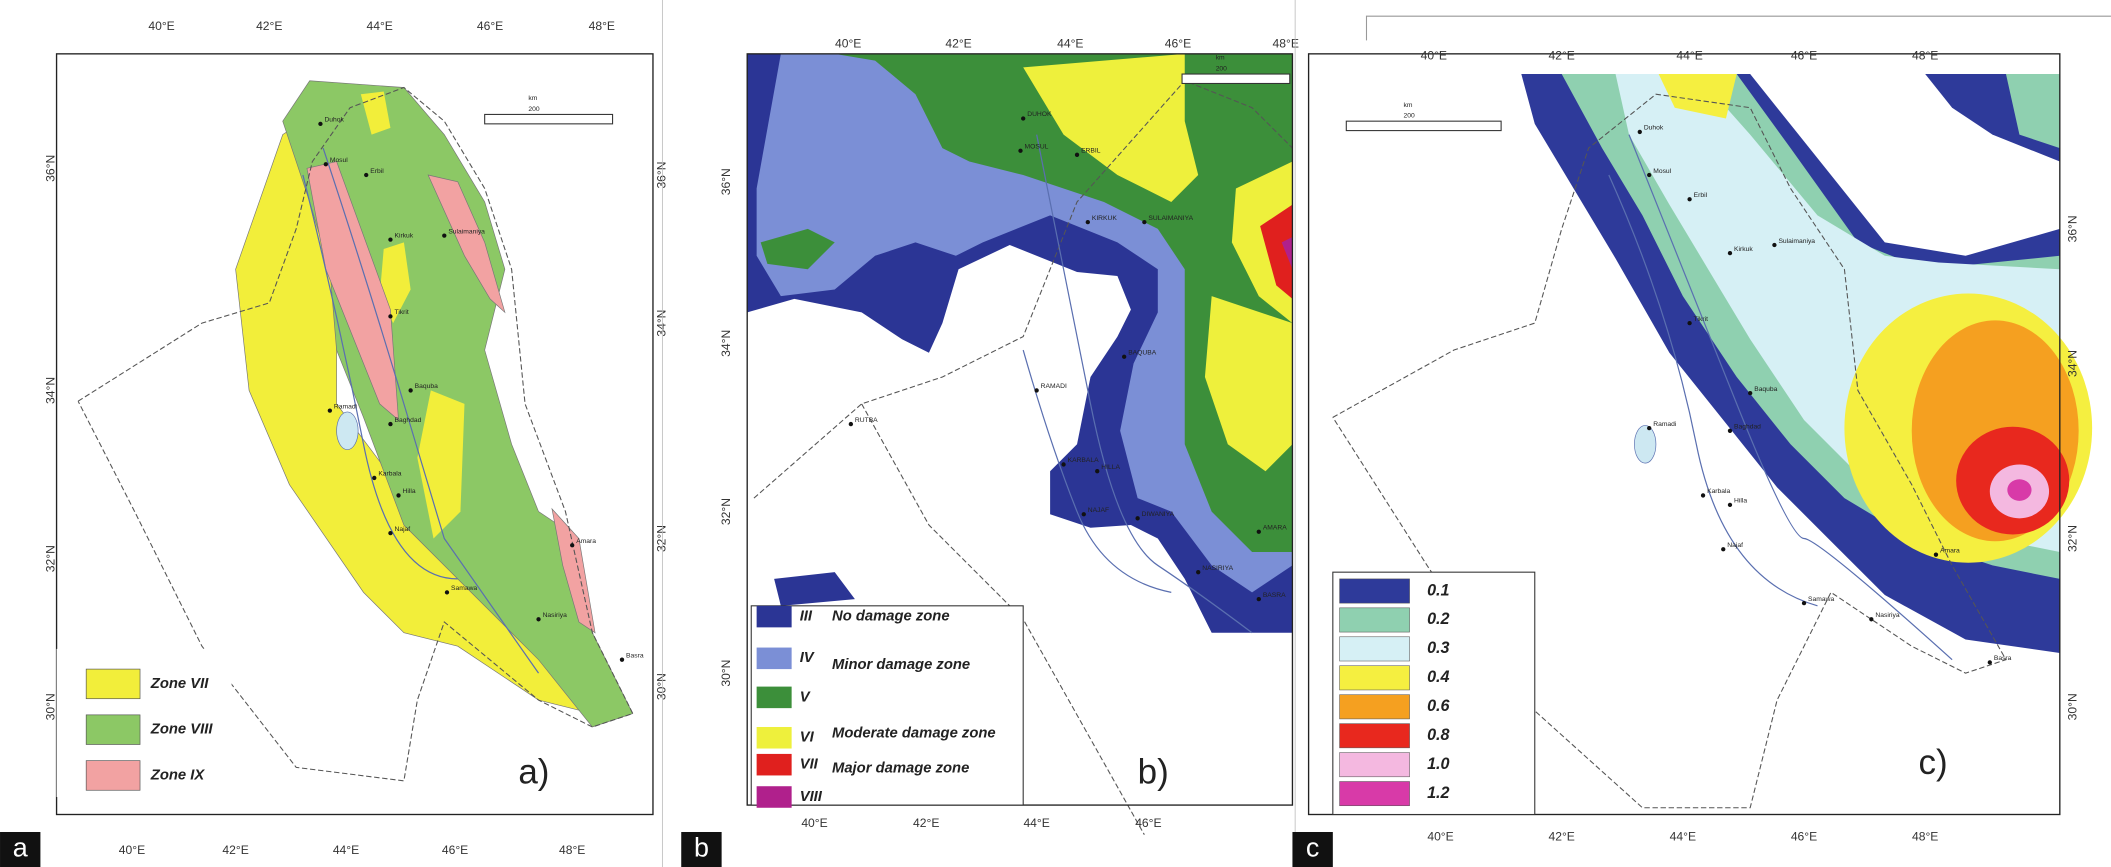  What do you see at coordinates (407, 420) in the screenshot?
I see `city-name: Baghdad` at bounding box center [407, 420].